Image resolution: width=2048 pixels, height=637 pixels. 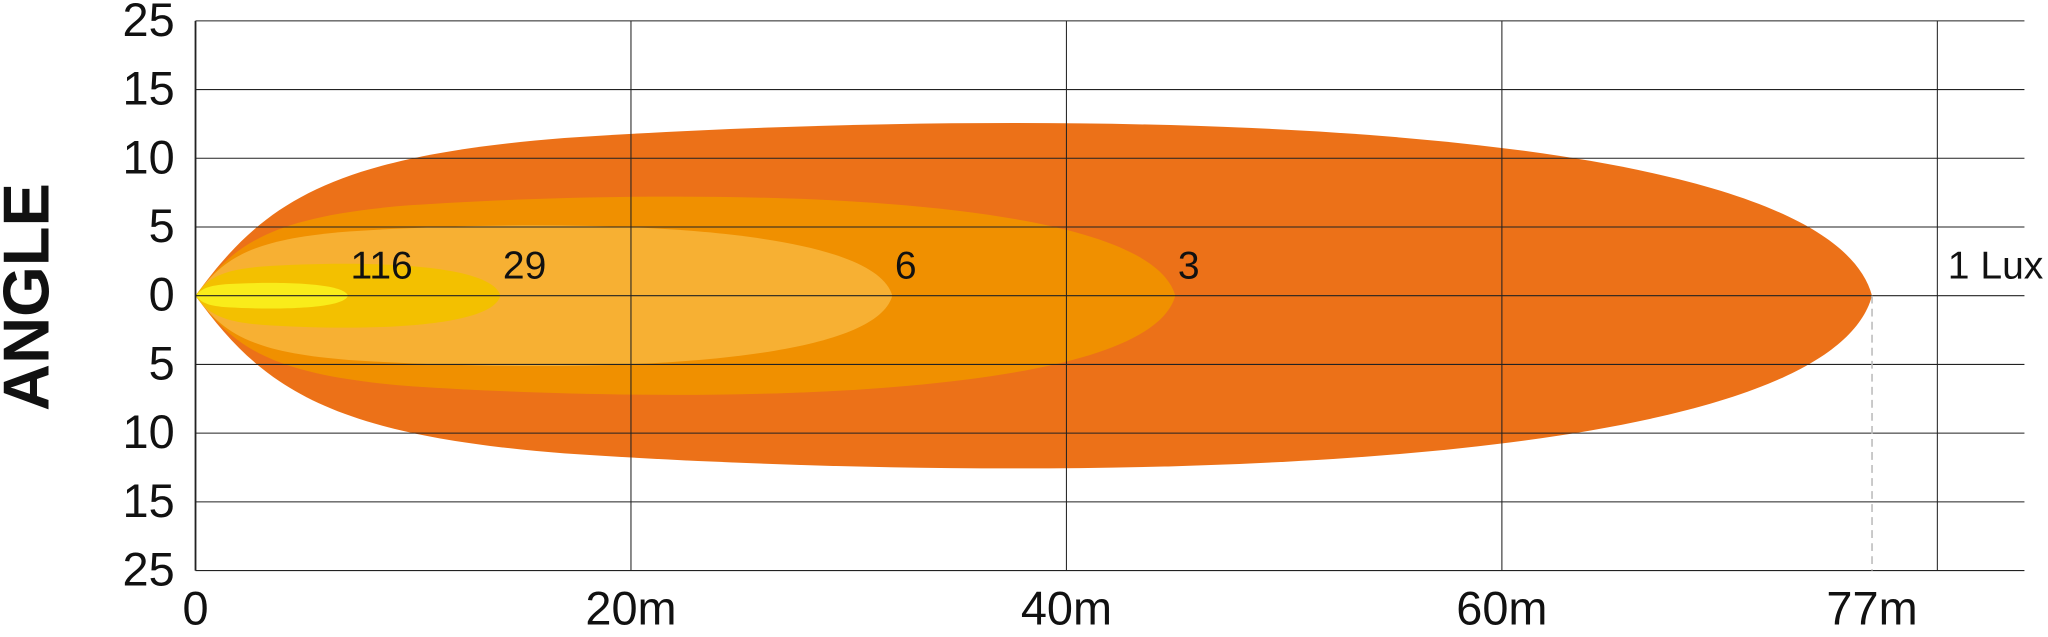 I want to click on x-tick-label: 60m, so click(x=1501, y=609).